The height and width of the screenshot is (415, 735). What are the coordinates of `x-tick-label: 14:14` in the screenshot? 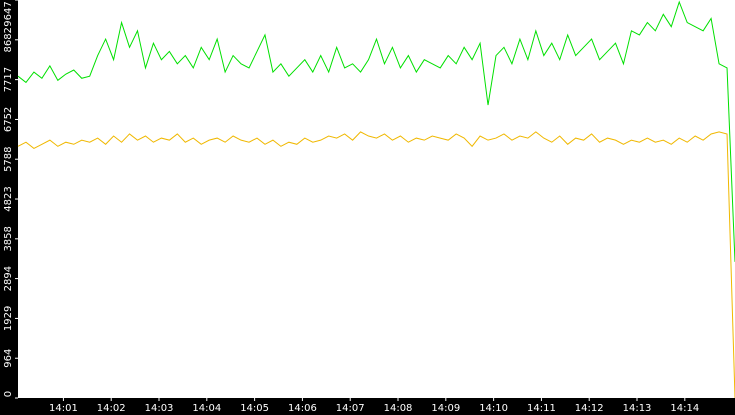 It's located at (684, 408).